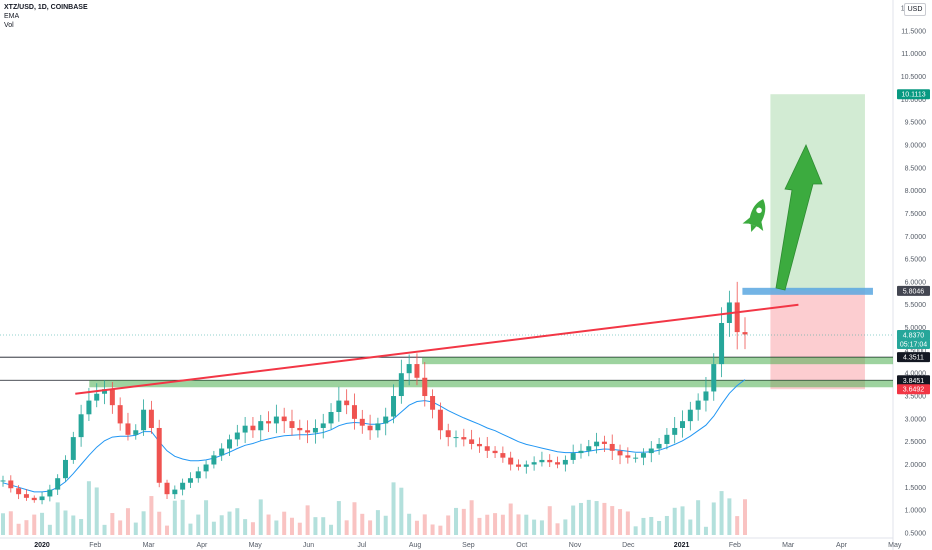 The width and height of the screenshot is (932, 550). I want to click on x-tick-label: Jul, so click(361, 545).